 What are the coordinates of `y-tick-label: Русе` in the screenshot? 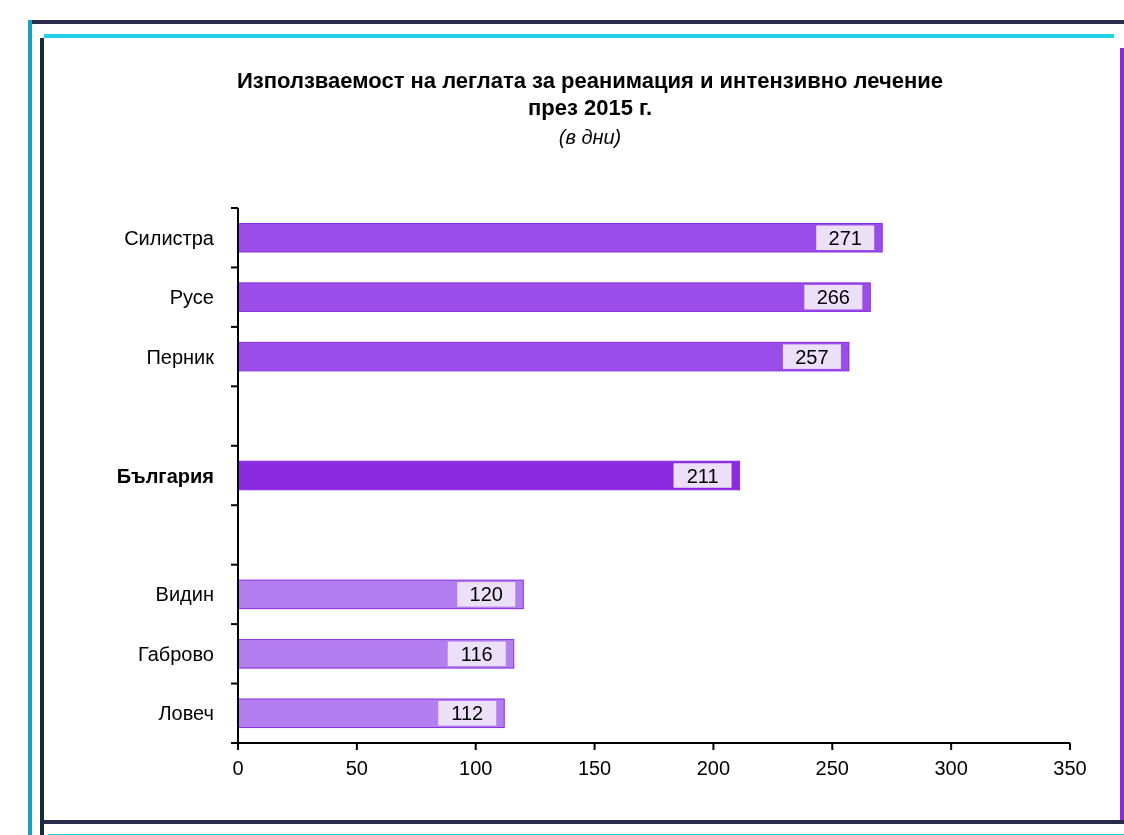 It's located at (191, 297).